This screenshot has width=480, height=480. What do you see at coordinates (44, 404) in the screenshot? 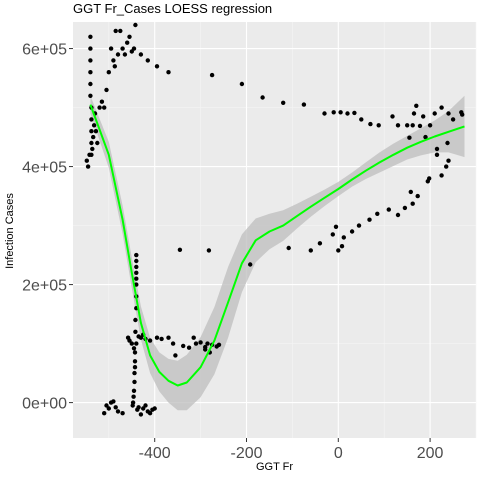
I see `y-tick-label: 0e+00` at bounding box center [44, 404].